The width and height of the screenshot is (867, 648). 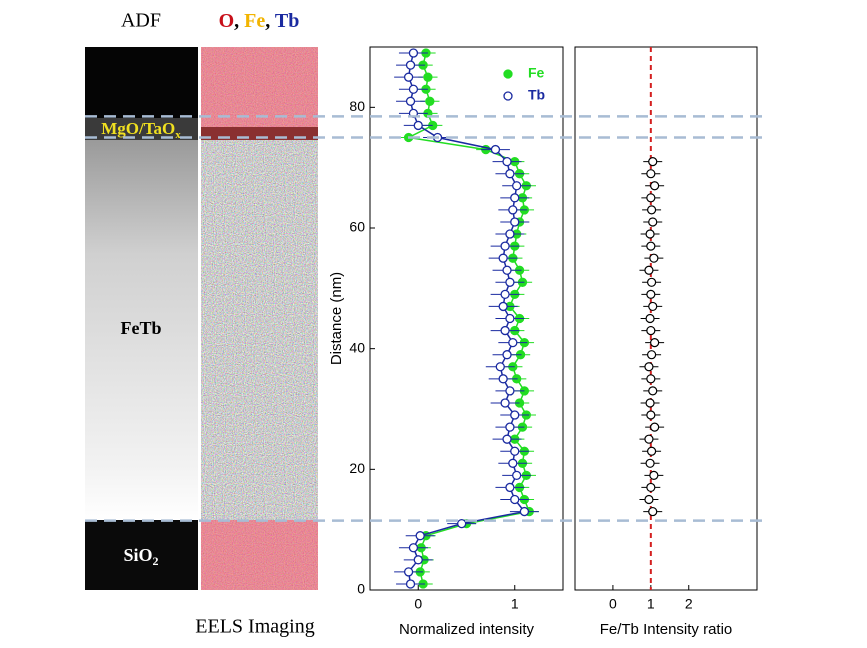 I want to click on y-tick-label: 60, so click(x=357, y=227).